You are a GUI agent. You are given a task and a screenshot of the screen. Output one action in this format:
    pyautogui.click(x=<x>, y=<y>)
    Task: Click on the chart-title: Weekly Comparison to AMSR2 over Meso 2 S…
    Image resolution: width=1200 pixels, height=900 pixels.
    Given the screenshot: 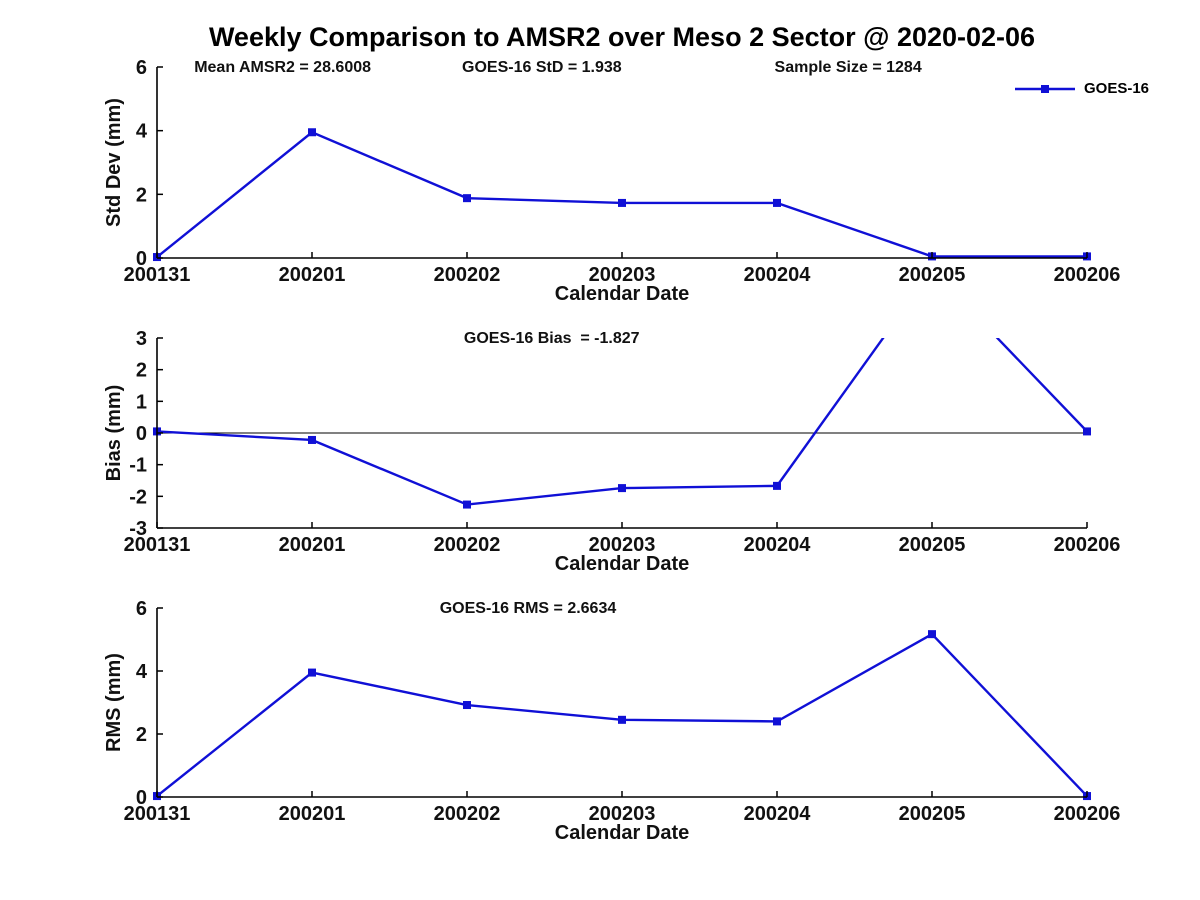 What is the action you would take?
    pyautogui.click(x=622, y=37)
    